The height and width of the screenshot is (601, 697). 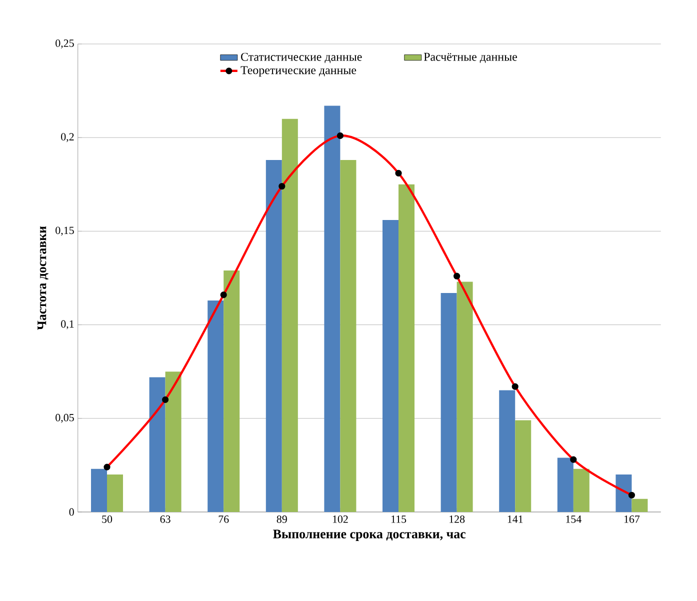 What do you see at coordinates (223, 519) in the screenshot?
I see `x-tick-label: 76` at bounding box center [223, 519].